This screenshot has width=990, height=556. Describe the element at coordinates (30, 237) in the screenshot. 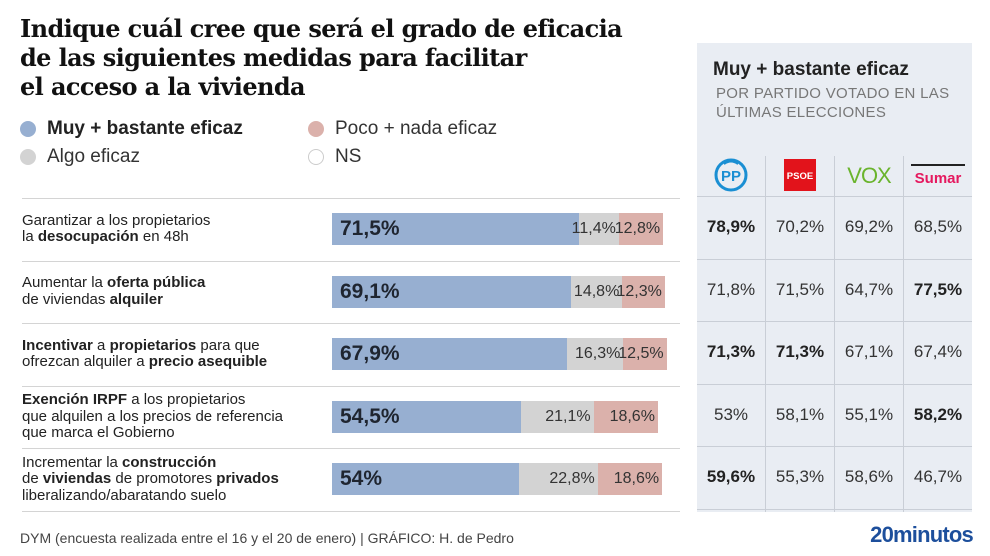

I see `label-text: la` at that location.